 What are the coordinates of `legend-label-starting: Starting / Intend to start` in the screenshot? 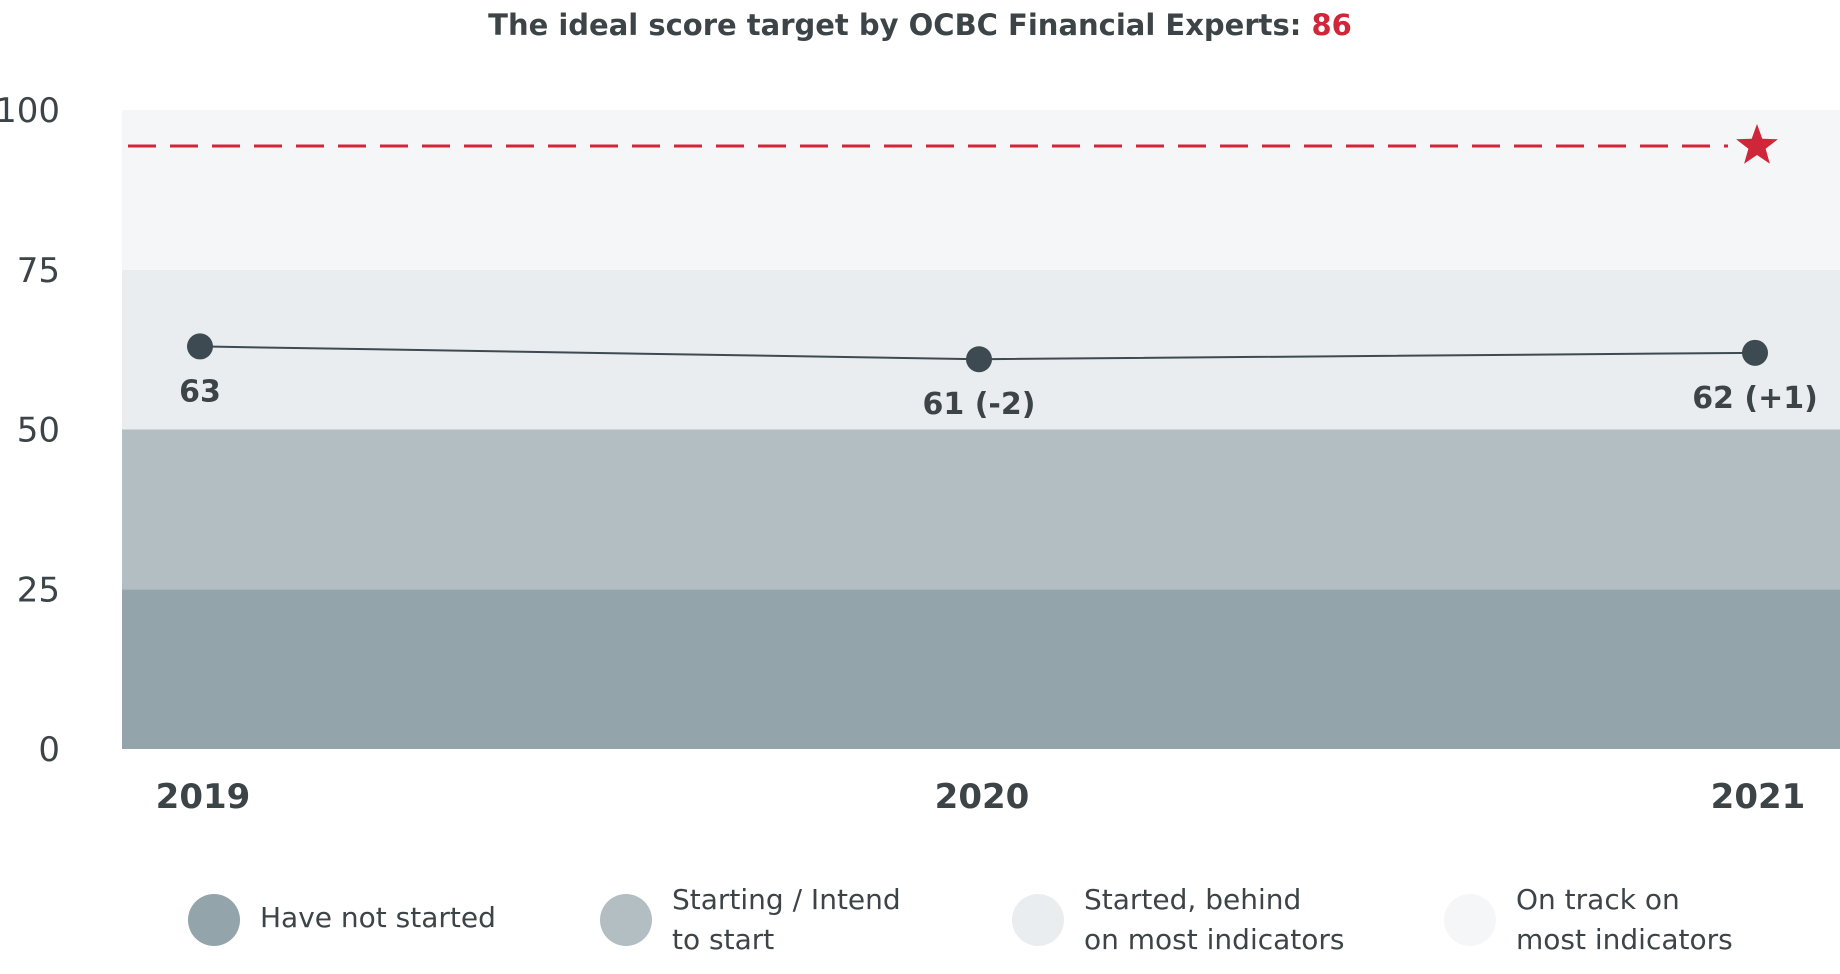 It's located at (786, 919).